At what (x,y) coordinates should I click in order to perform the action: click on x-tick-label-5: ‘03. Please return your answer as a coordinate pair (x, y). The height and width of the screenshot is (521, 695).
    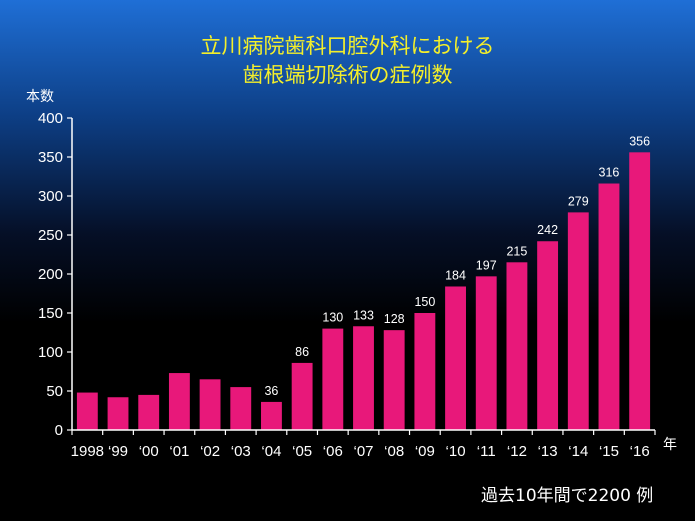
    Looking at the image, I should click on (241, 451).